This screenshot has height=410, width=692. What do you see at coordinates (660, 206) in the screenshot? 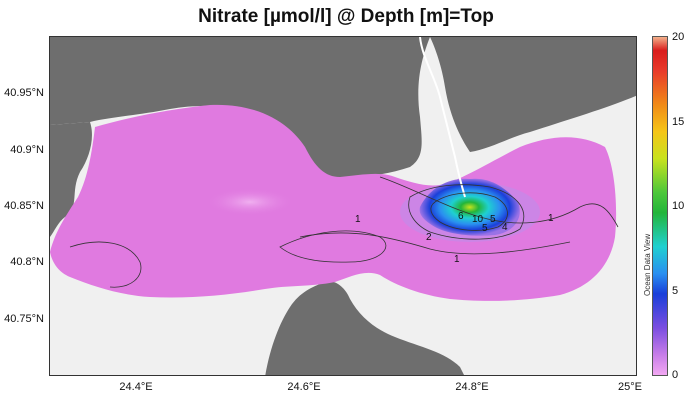
I see `colorbar` at bounding box center [660, 206].